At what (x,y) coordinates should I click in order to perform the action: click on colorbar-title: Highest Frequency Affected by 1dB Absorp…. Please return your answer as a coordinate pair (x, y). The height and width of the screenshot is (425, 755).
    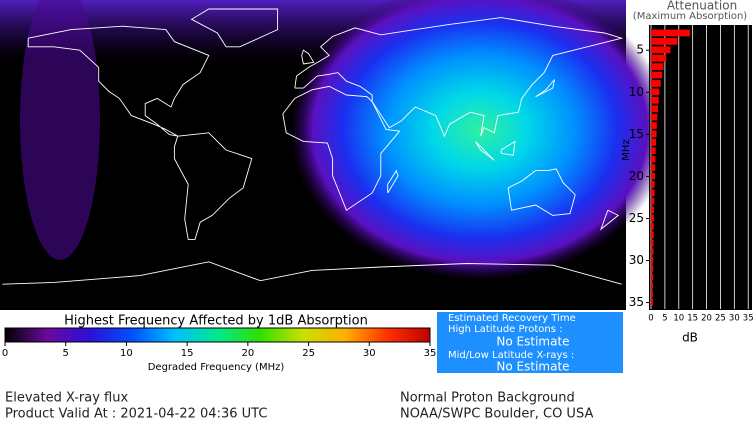
    Looking at the image, I should click on (216, 321).